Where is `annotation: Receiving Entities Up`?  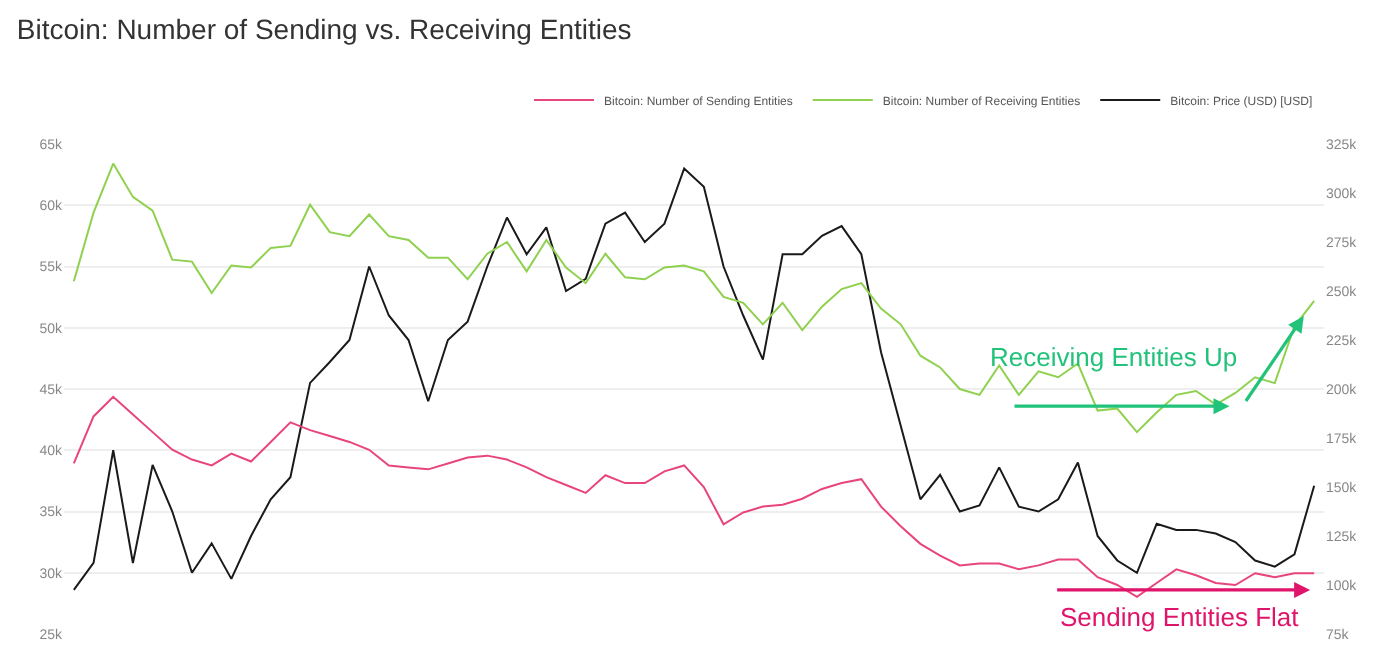
annotation: Receiving Entities Up is located at coordinates (1114, 357).